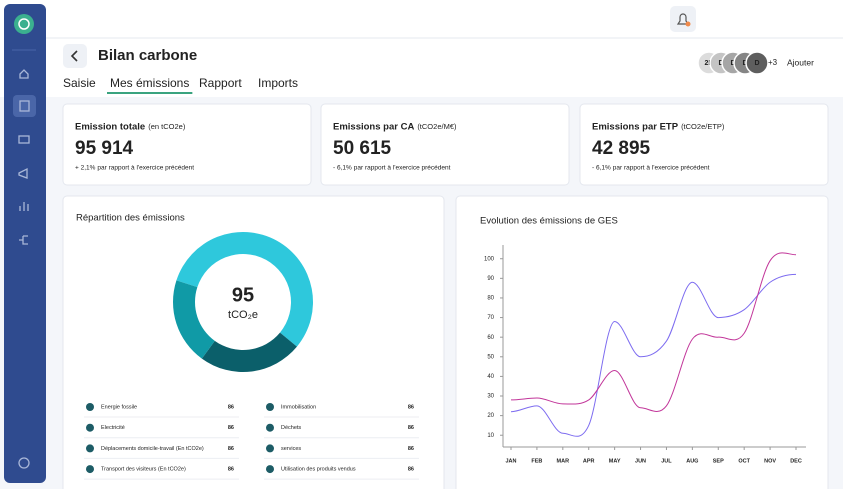  What do you see at coordinates (104, 148) in the screenshot?
I see `kpi-value: 95 914` at bounding box center [104, 148].